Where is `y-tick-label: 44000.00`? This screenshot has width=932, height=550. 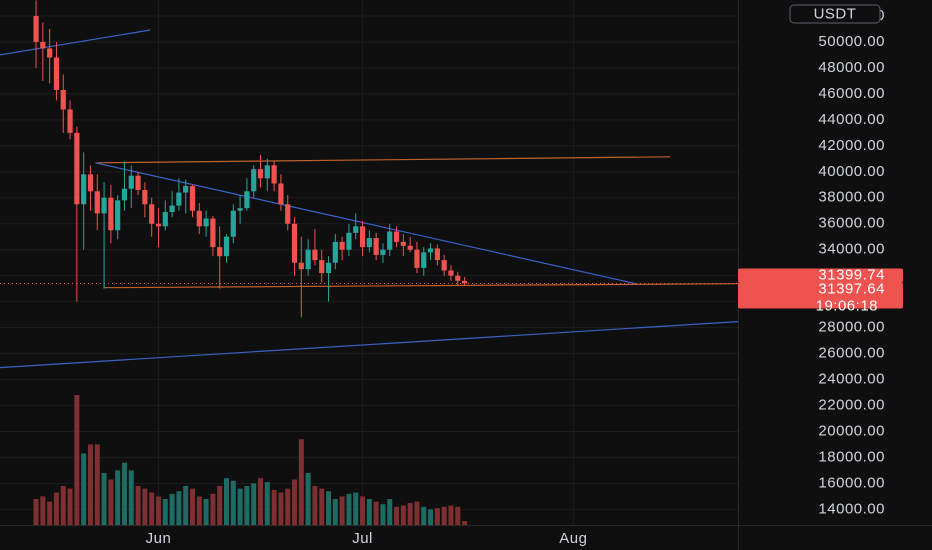
y-tick-label: 44000.00 is located at coordinates (851, 119).